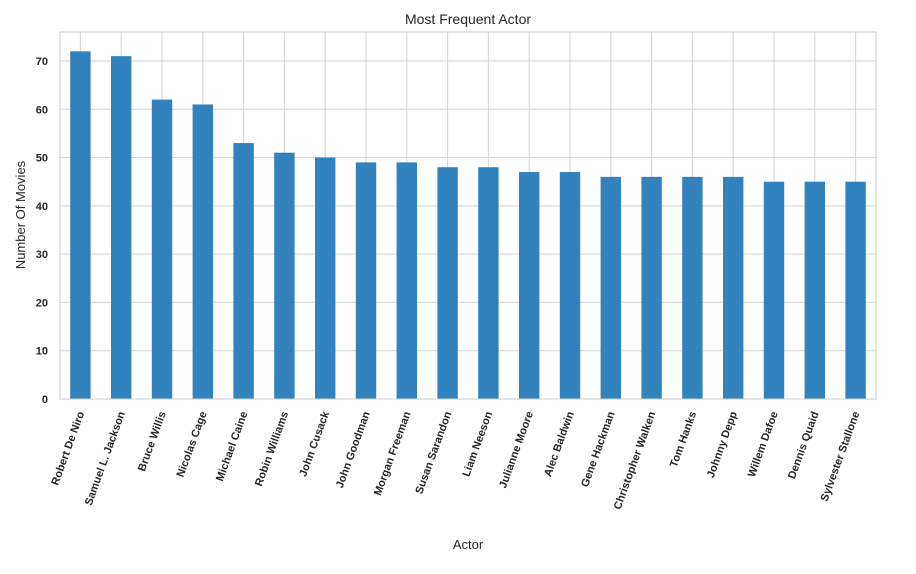  Describe the element at coordinates (804, 445) in the screenshot. I see `x-tick-label: Dennis Quaid` at that location.